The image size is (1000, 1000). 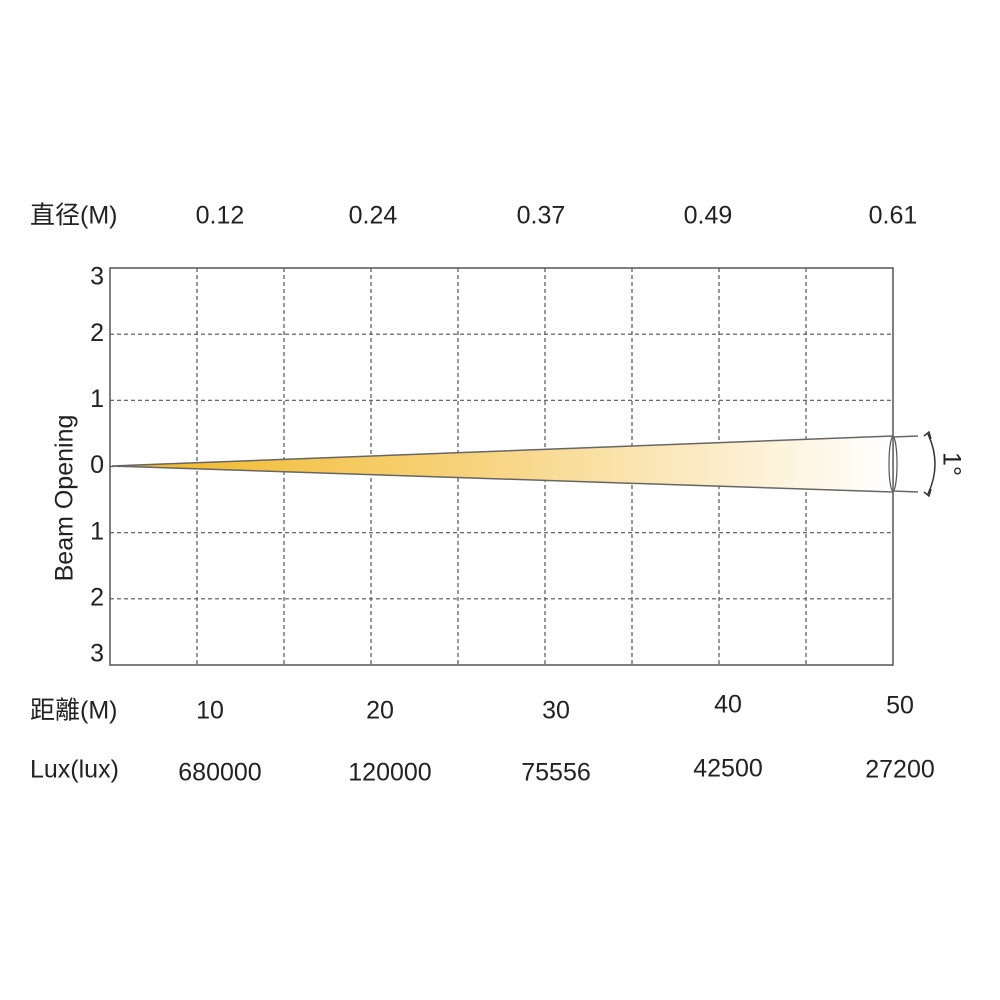 What do you see at coordinates (210, 711) in the screenshot?
I see `distance-value: 10` at bounding box center [210, 711].